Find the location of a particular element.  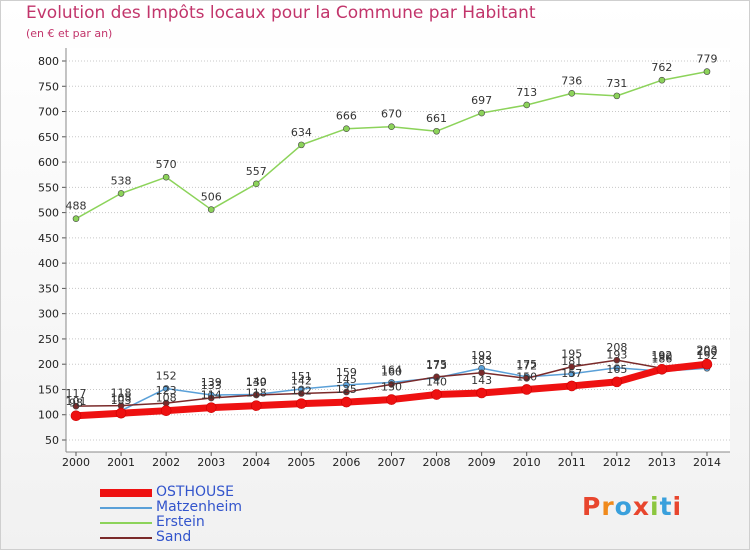

data-label-matzenheim: 101 is located at coordinates (76, 401).